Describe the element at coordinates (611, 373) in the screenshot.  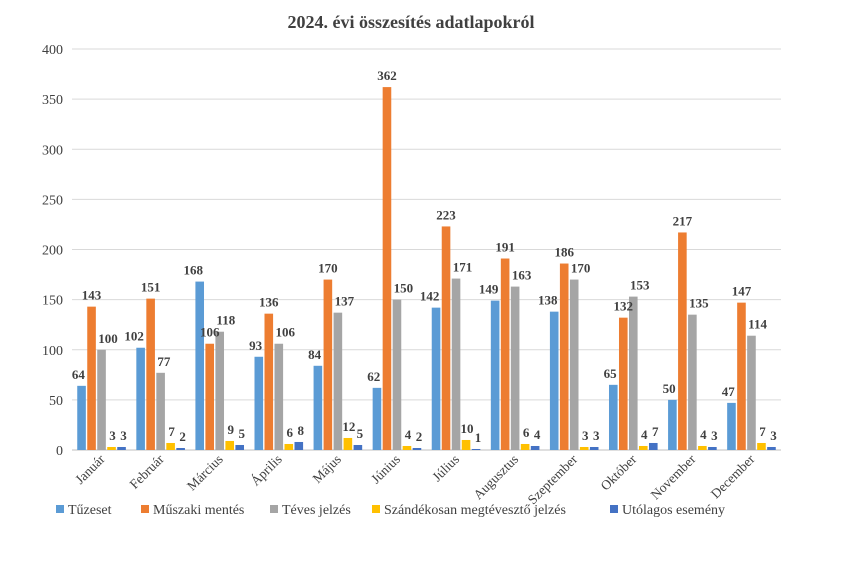
I see `data-label: 65` at that location.